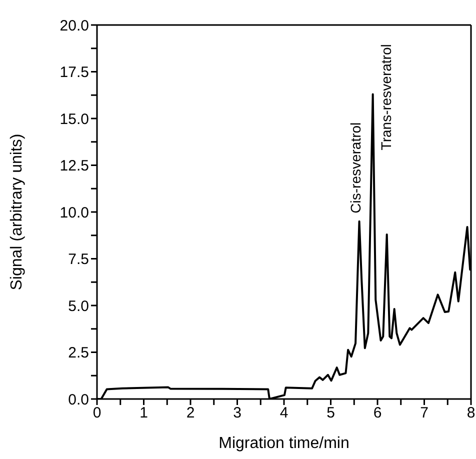 The image size is (476, 459). Describe the element at coordinates (386, 97) in the screenshot. I see `annotation: Trans-resveratrol` at that location.